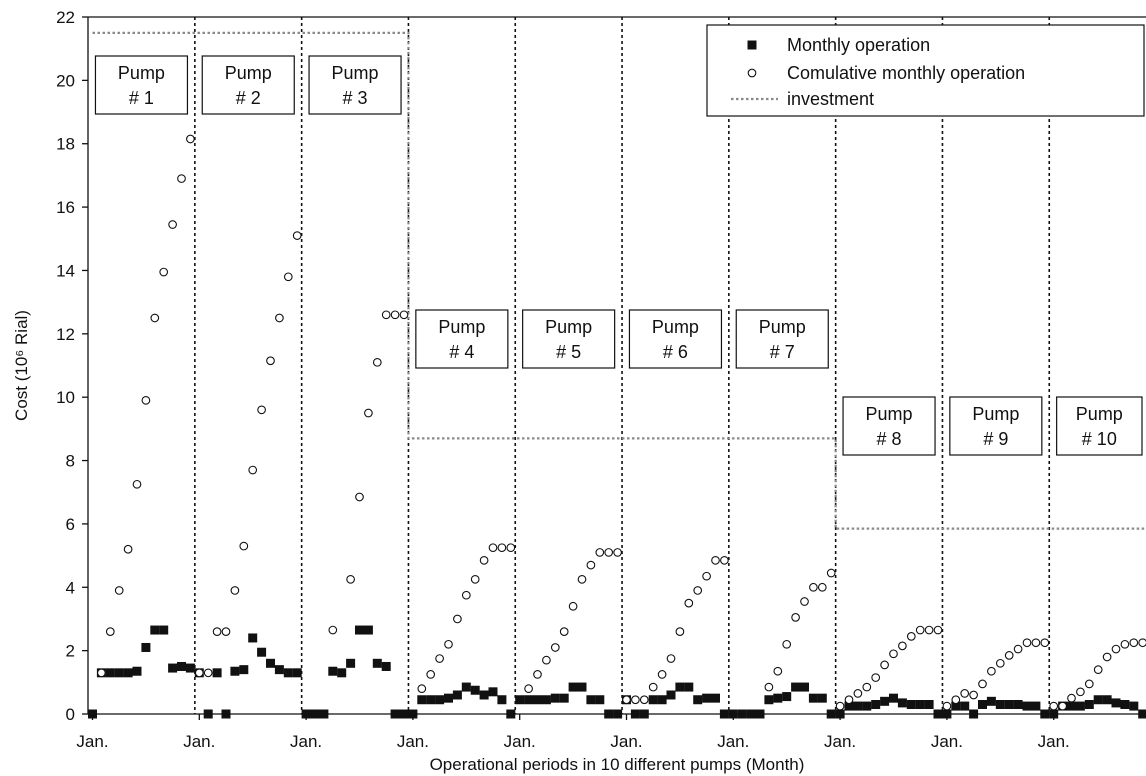 The image size is (1146, 776). What do you see at coordinates (782, 352) in the screenshot?
I see `pump-label-number: # 7` at bounding box center [782, 352].